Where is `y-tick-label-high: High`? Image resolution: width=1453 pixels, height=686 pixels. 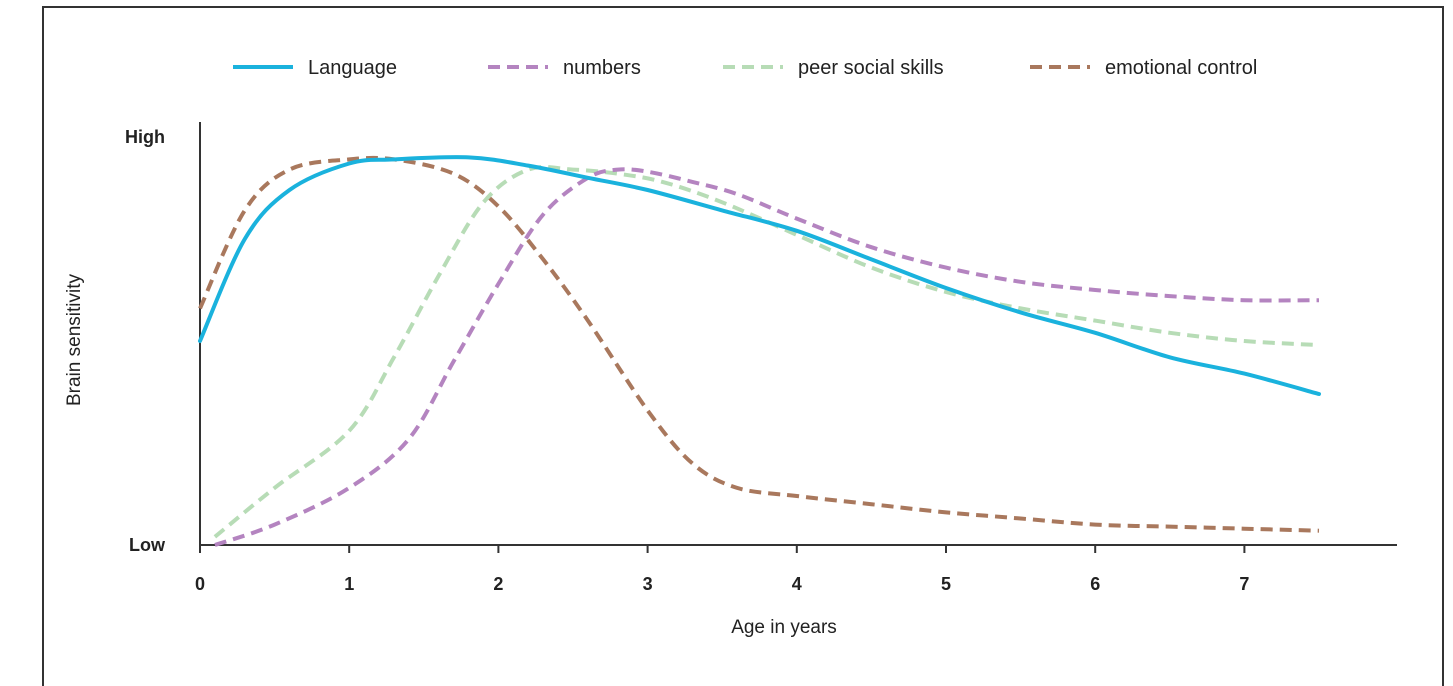
y-tick-label-high: High is located at coordinates (145, 137).